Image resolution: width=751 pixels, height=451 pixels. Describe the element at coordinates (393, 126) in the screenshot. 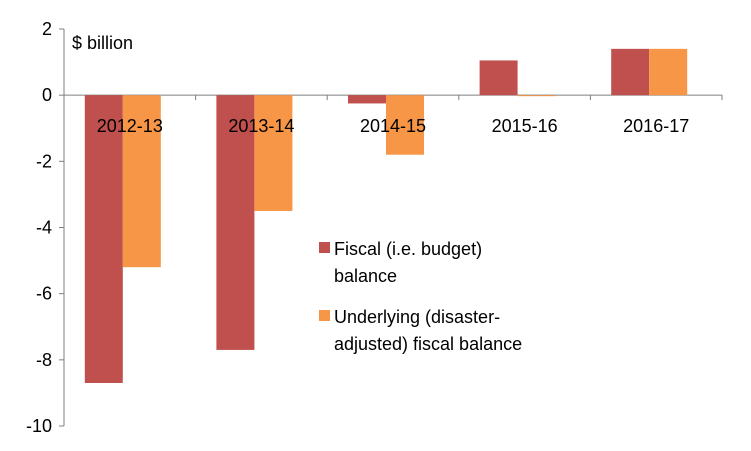

I see `x-category-label: 2014-15` at that location.